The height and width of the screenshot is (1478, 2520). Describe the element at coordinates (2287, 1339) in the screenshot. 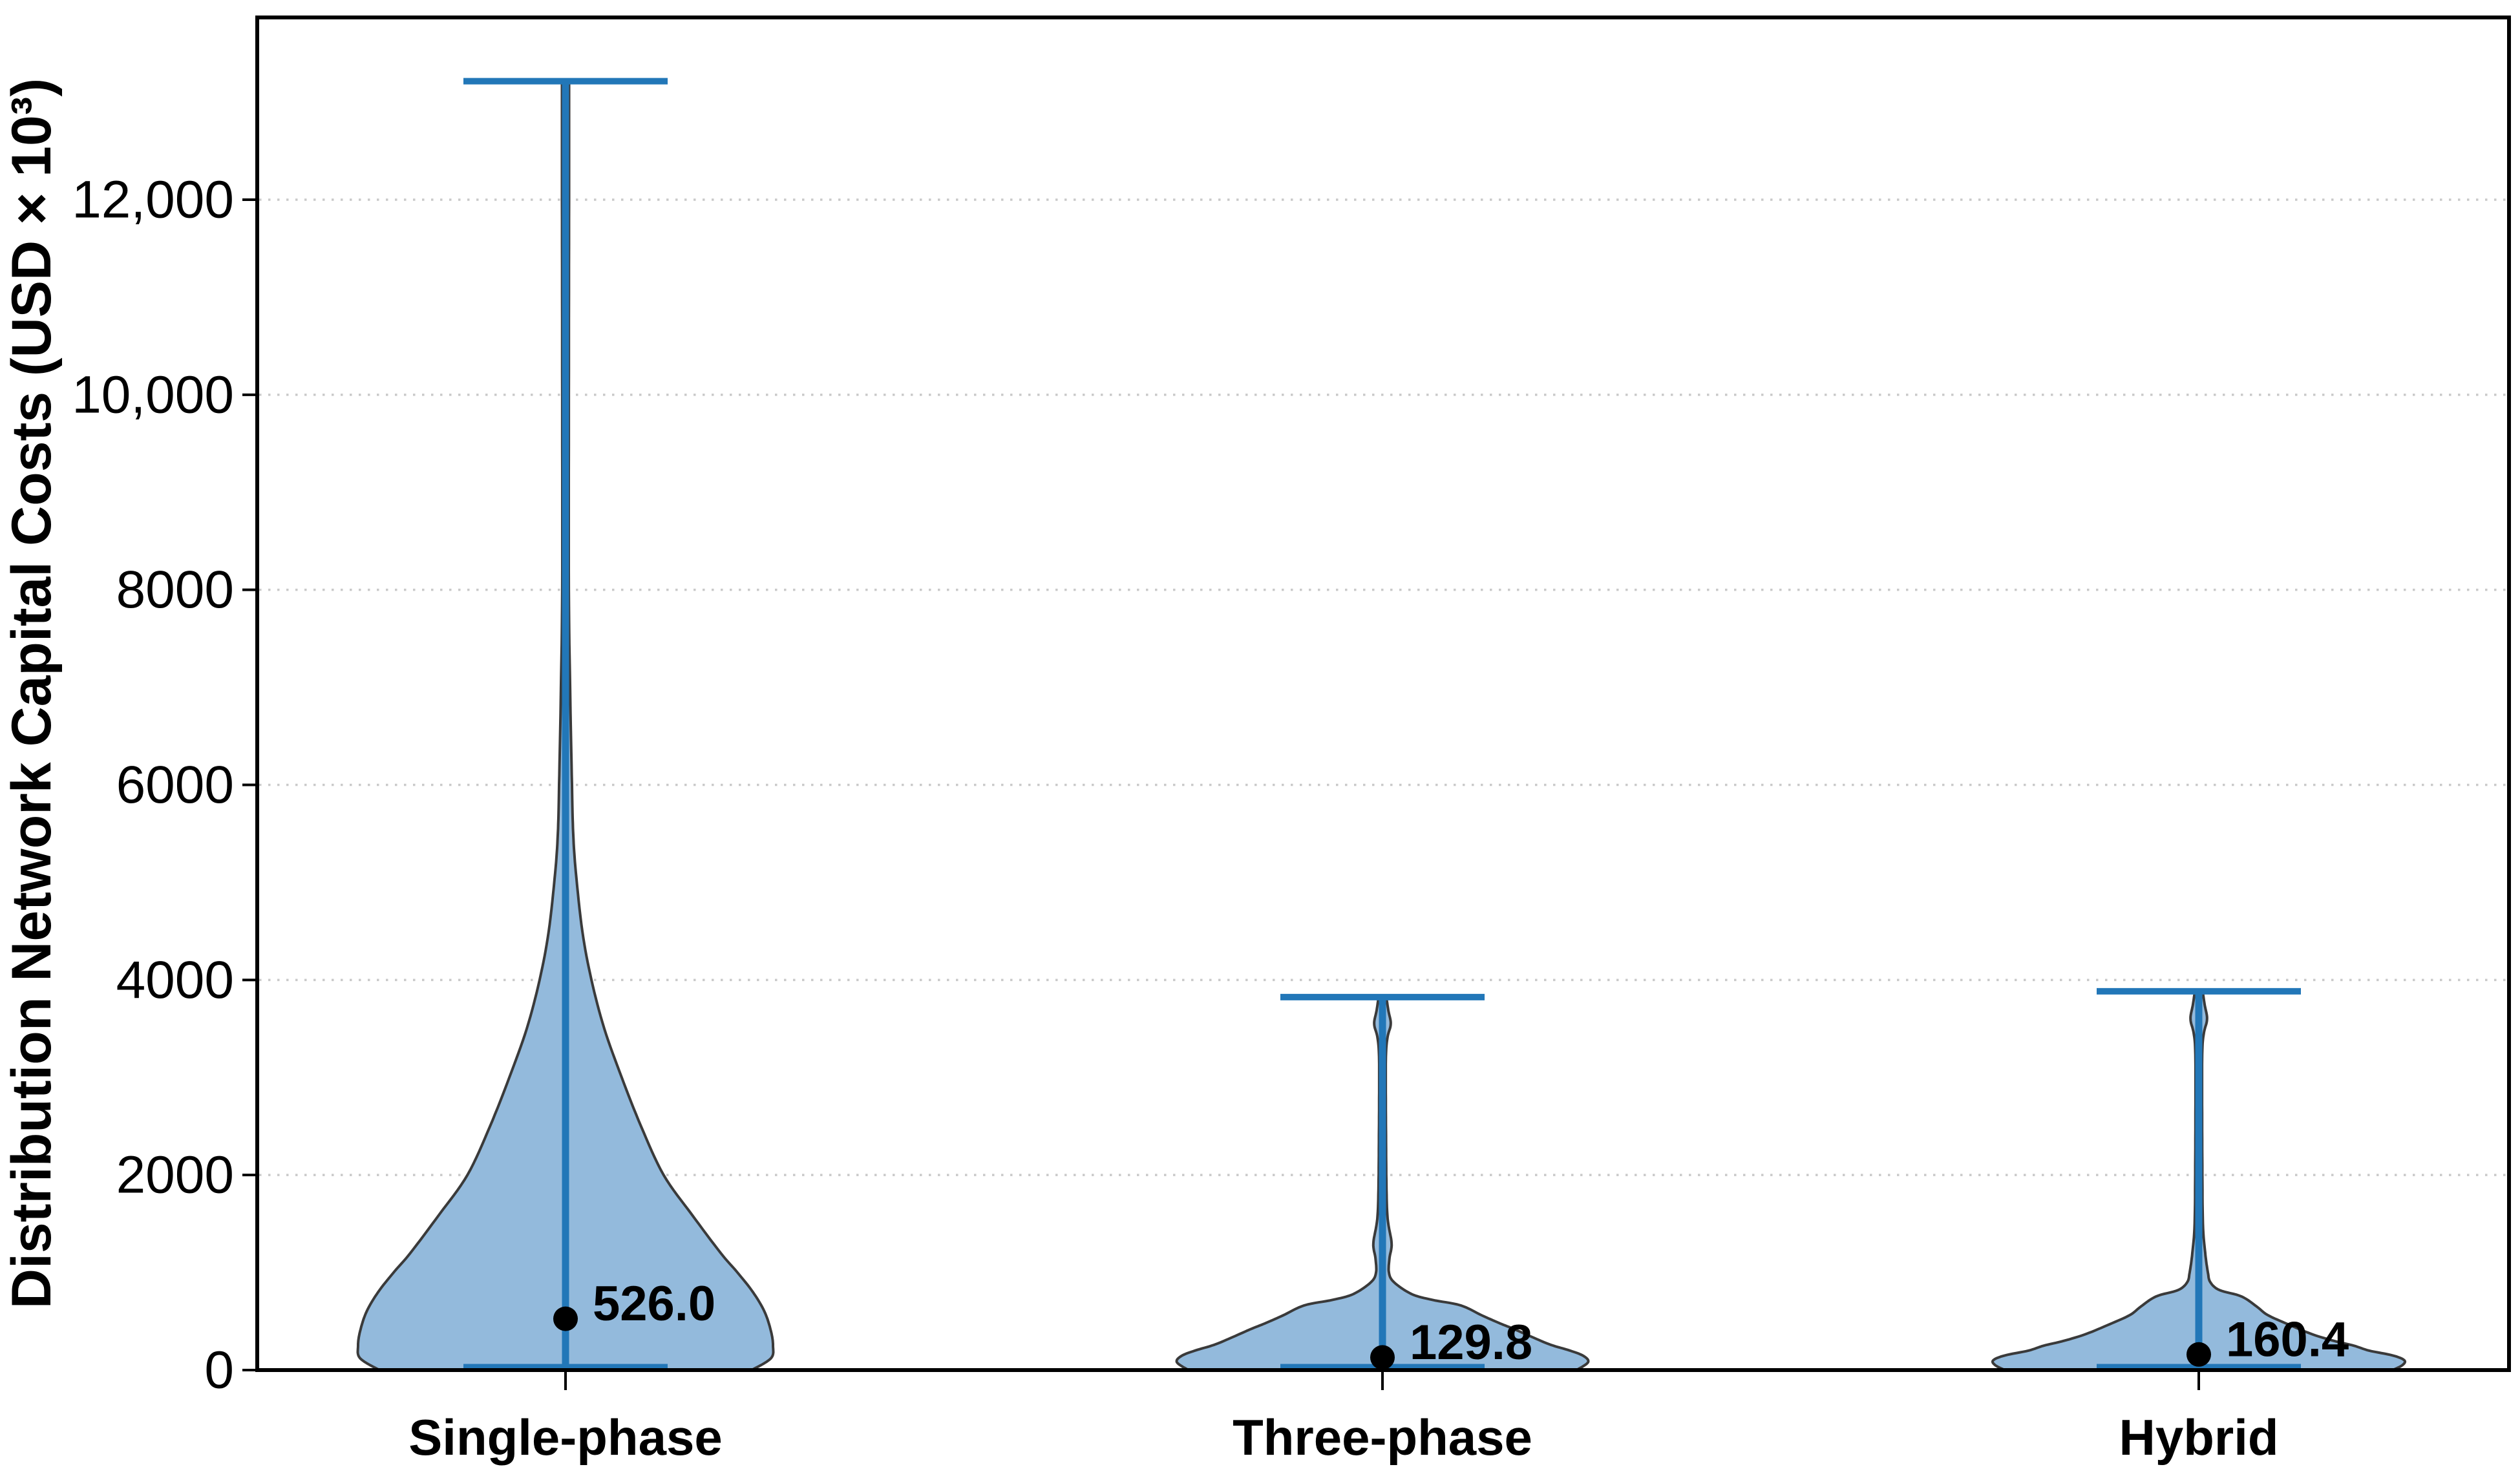

I see `median-value-label-hybrid: 160.4` at that location.